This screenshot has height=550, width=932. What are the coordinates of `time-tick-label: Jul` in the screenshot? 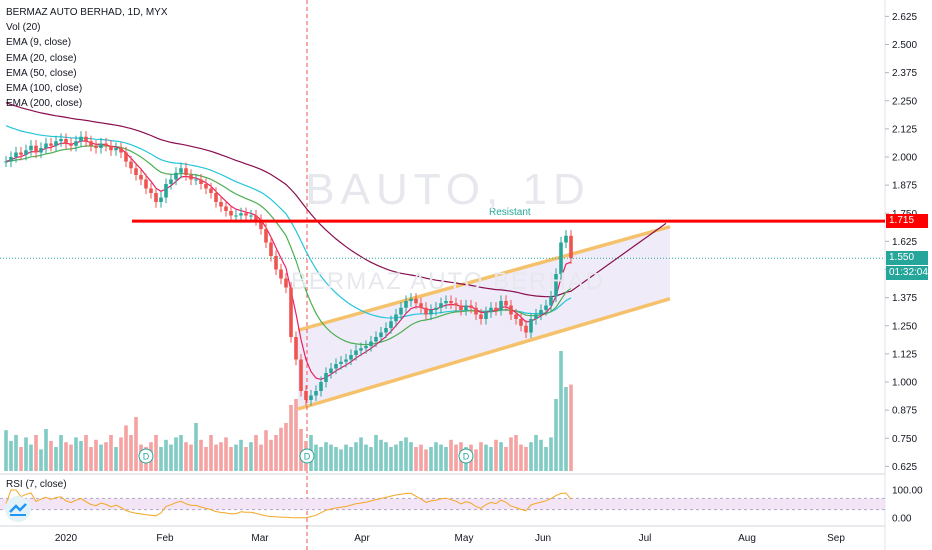 It's located at (645, 538).